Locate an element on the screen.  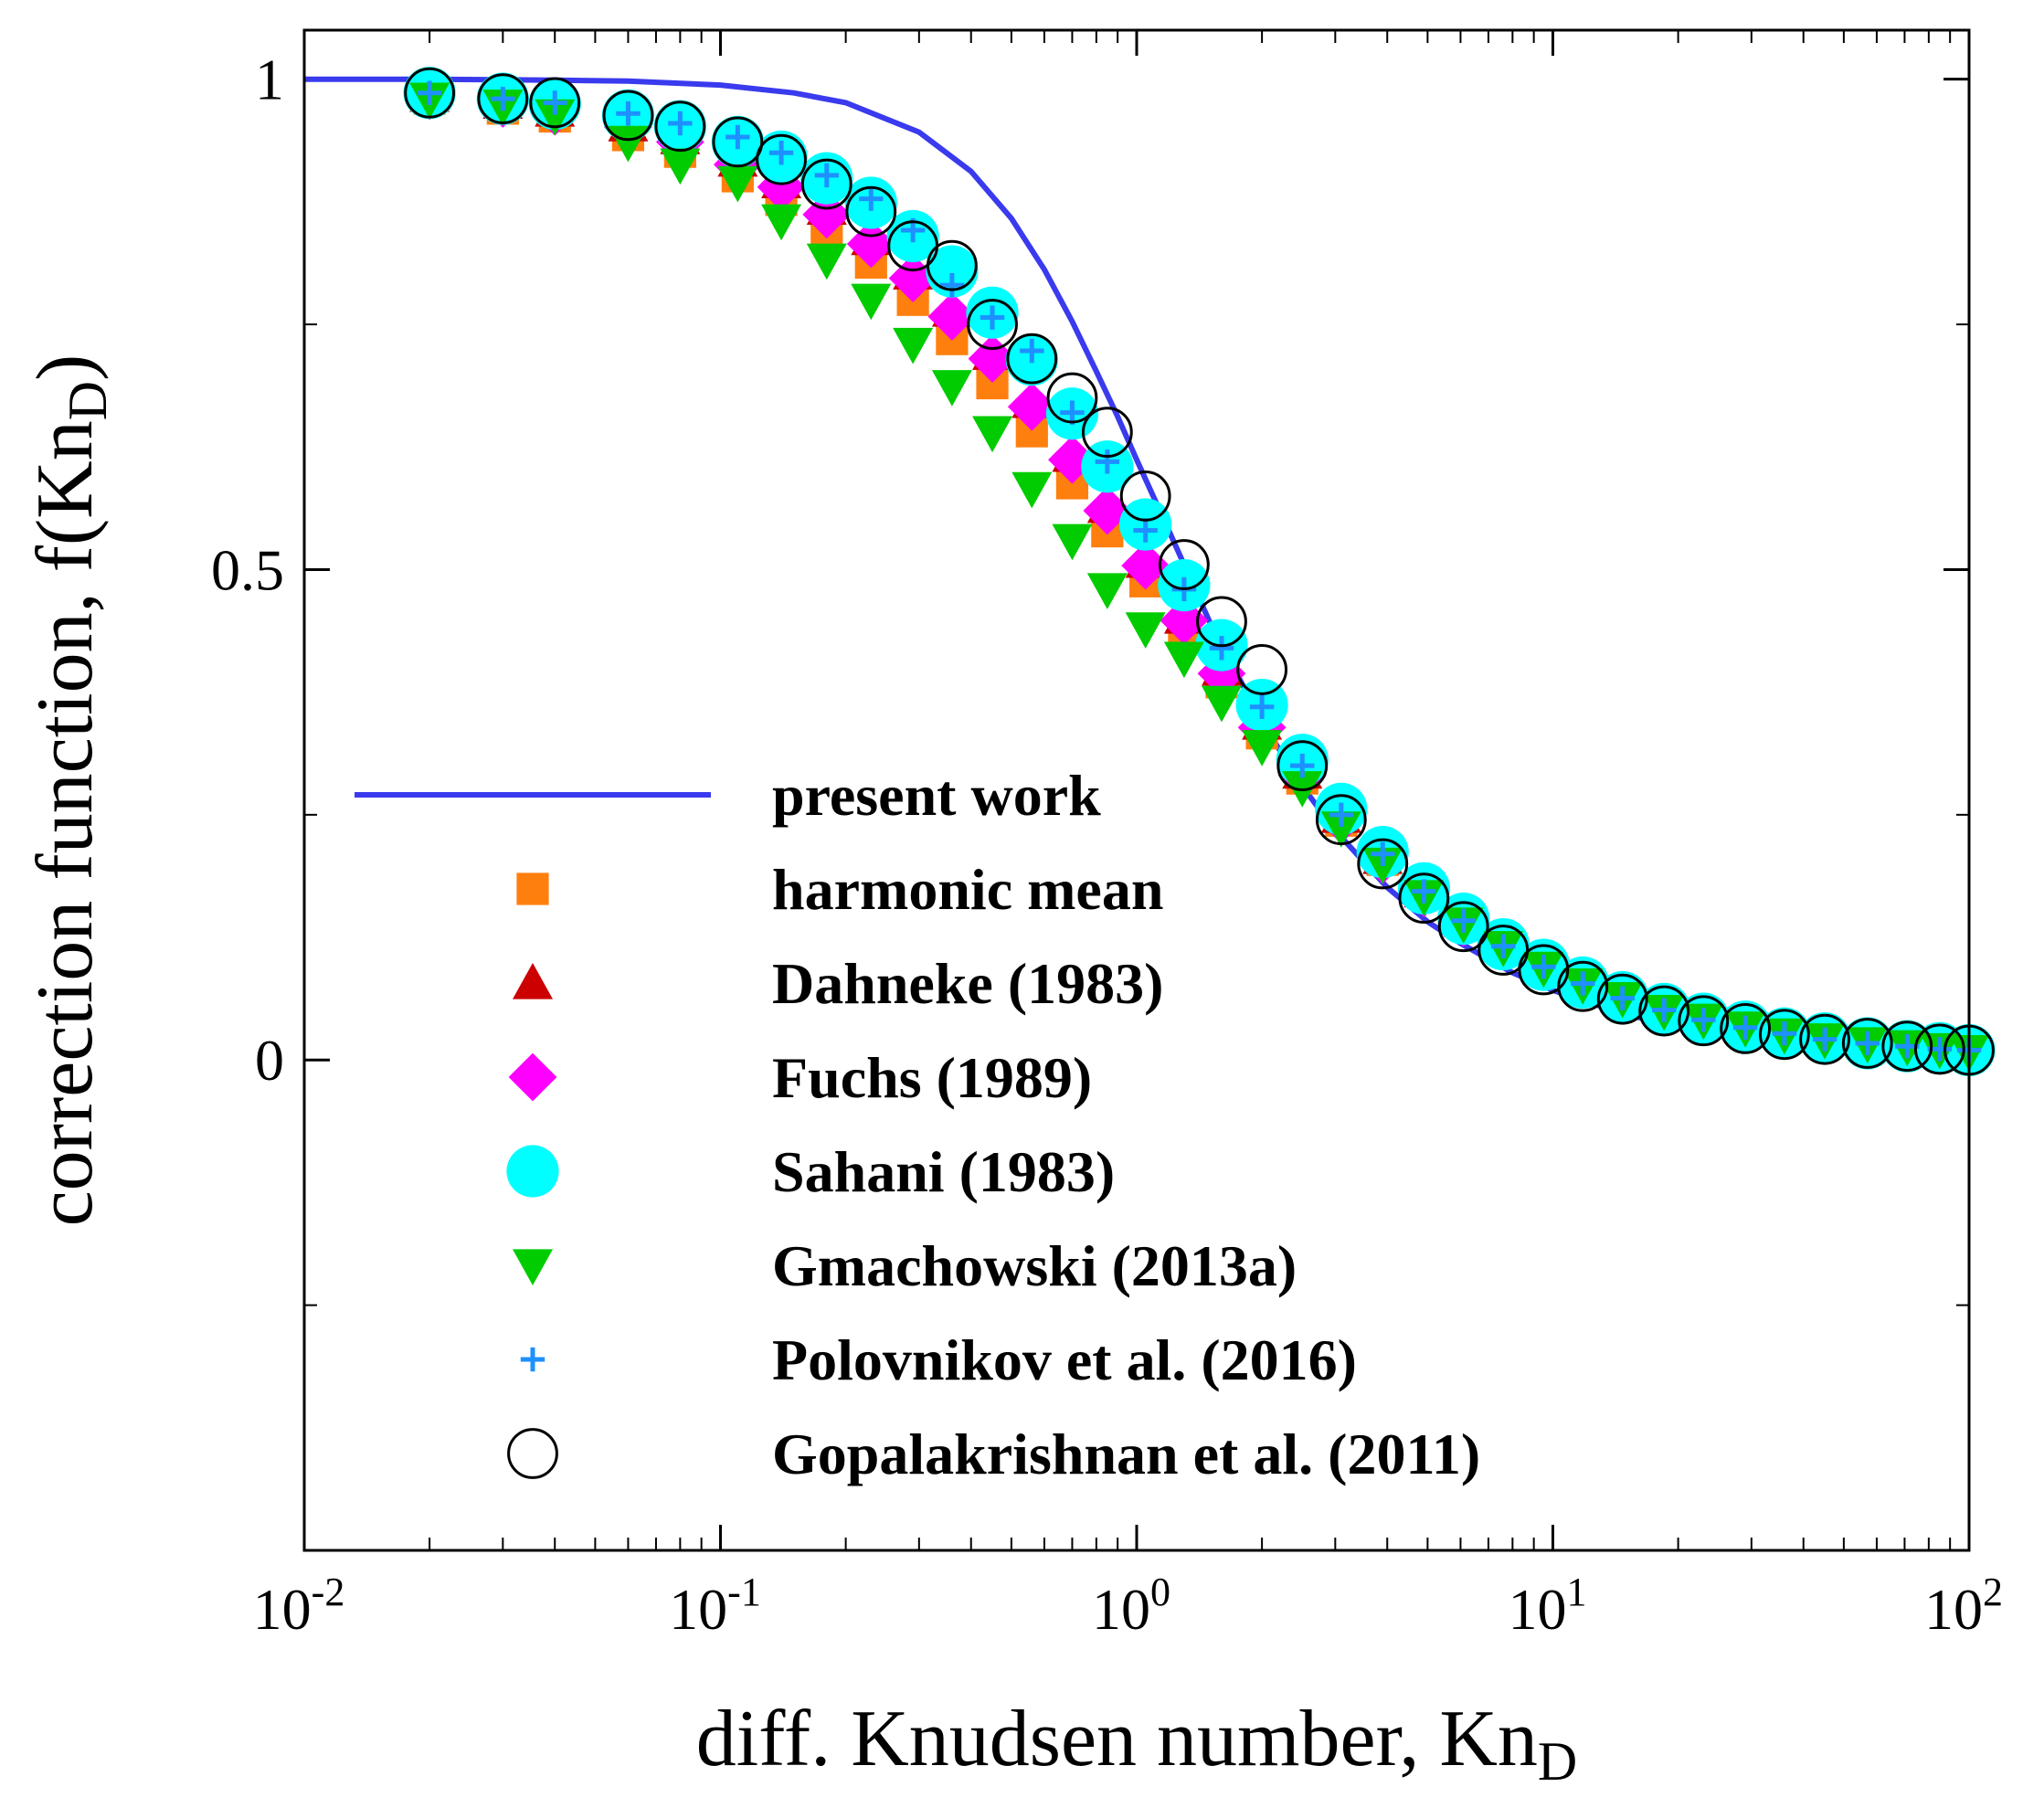
y-axis-title: correction function, f(KnD) is located at coordinates (69, 790).